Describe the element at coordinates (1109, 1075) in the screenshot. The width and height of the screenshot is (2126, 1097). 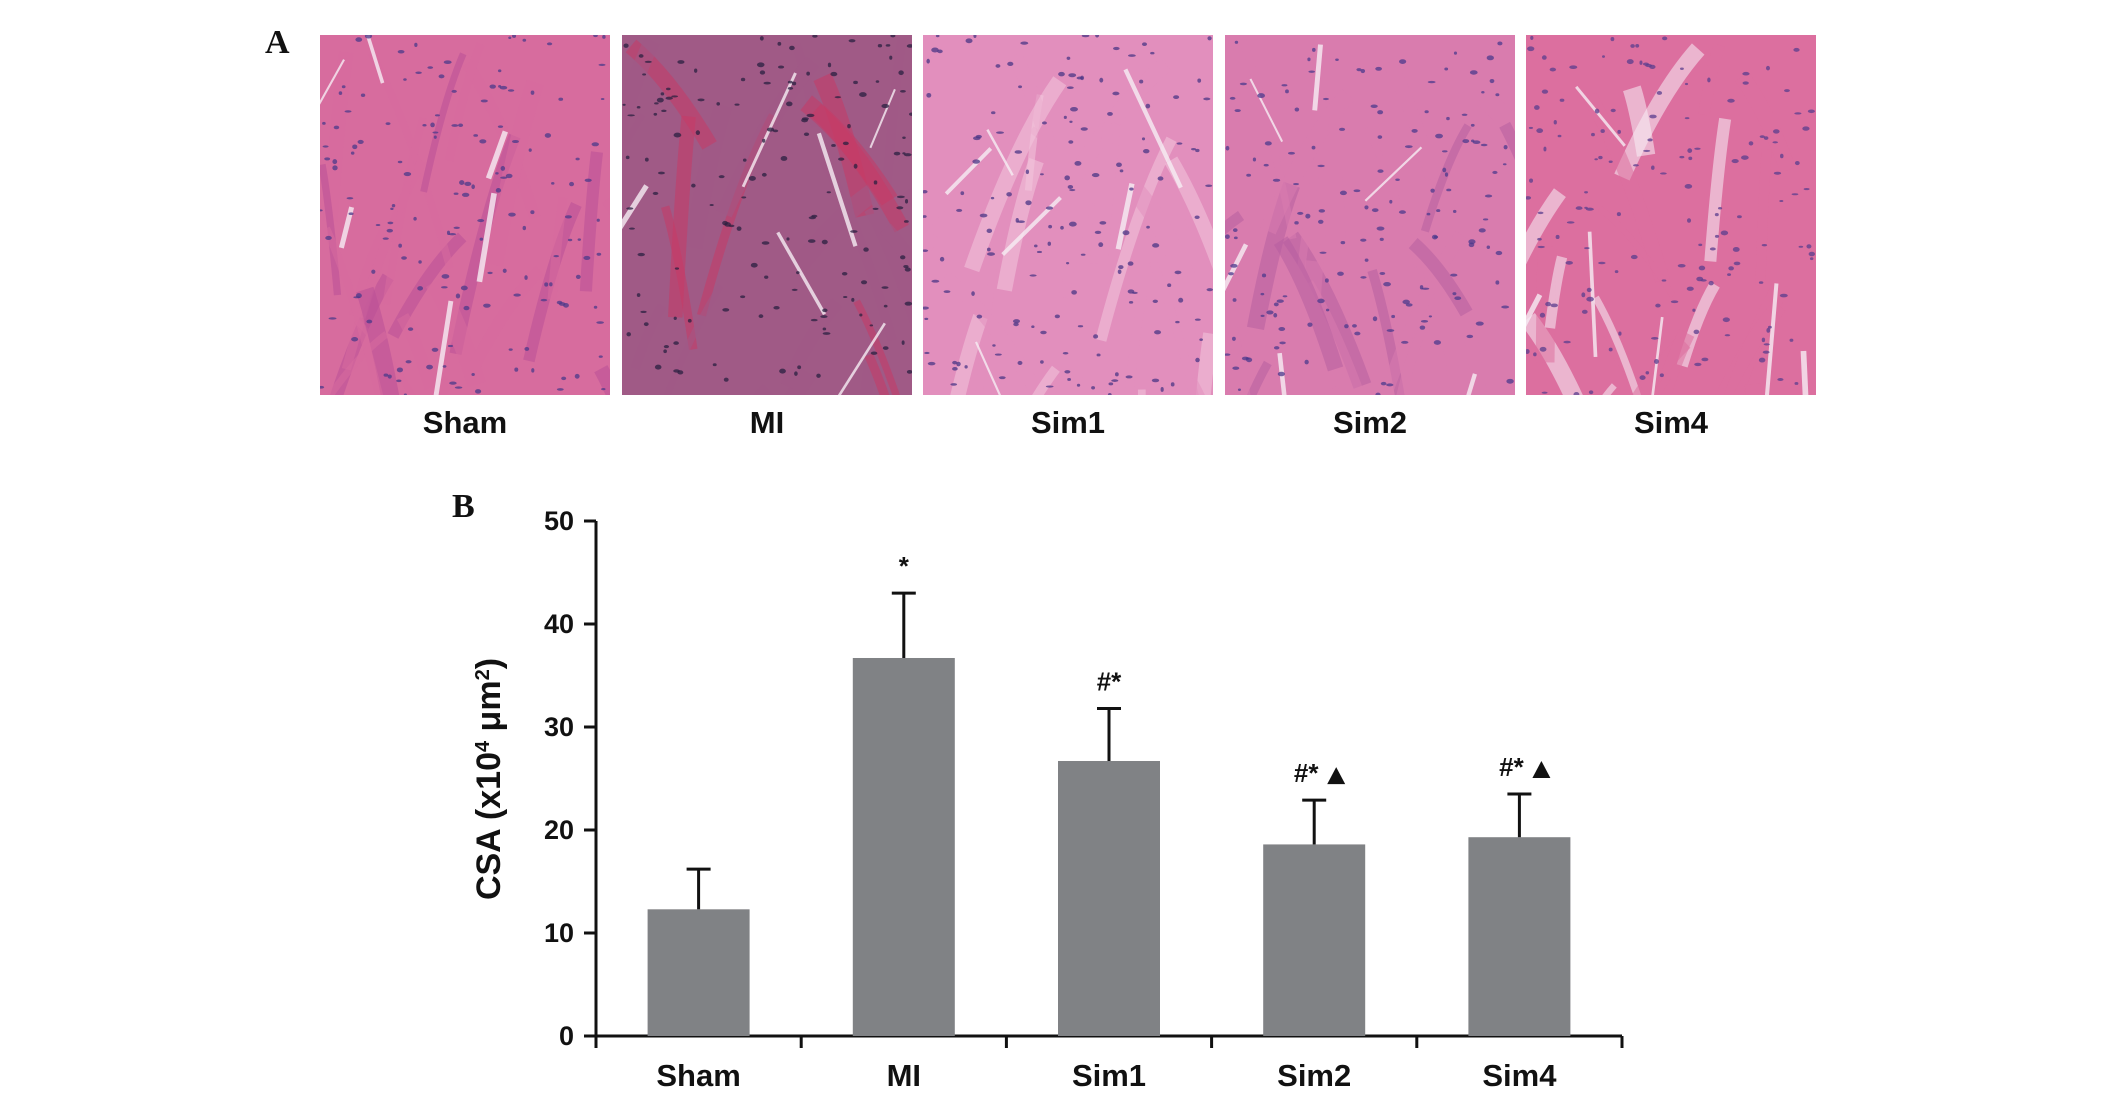
I see `x-category-label: Sim1` at that location.